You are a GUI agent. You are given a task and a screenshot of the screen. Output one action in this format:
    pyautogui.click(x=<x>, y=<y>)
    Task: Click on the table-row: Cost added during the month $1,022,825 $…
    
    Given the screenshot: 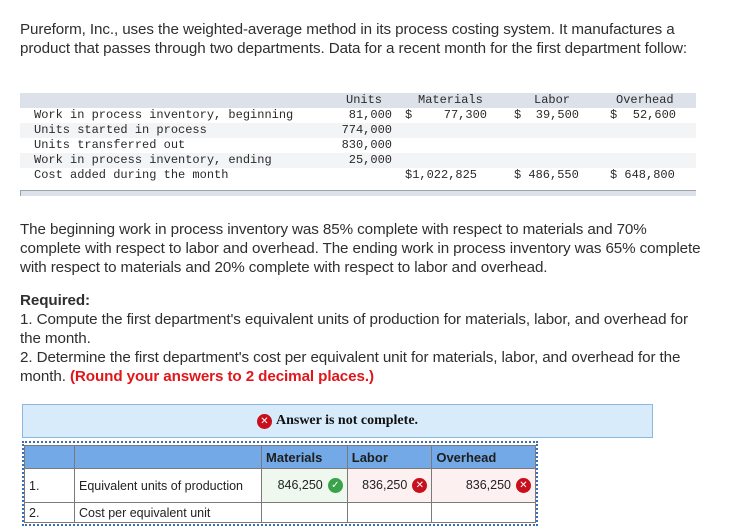 What is the action you would take?
    pyautogui.click(x=358, y=175)
    